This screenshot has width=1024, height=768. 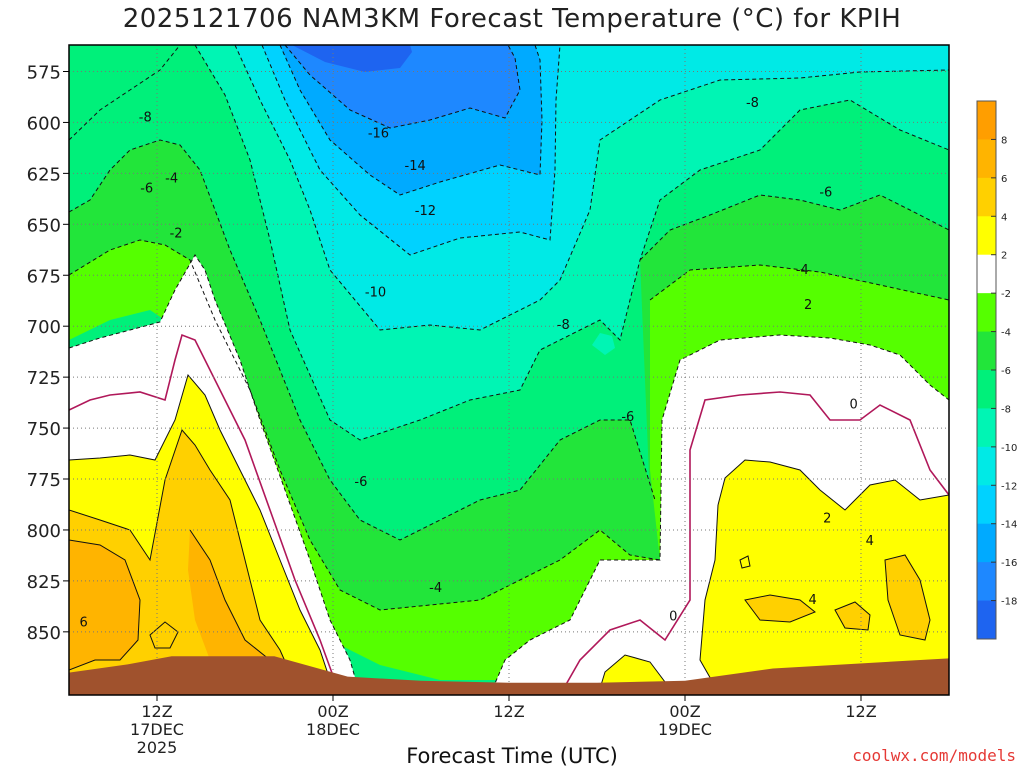 I want to click on contour-m6-right, so click(x=794, y=227).